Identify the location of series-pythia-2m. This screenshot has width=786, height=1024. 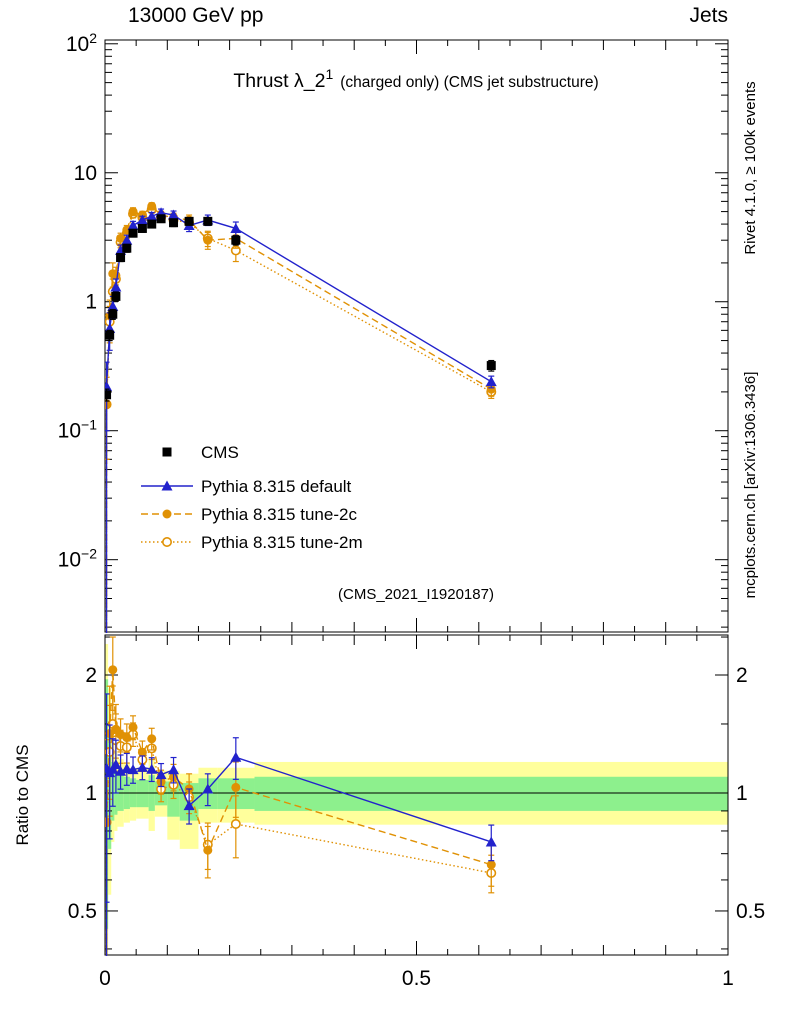
(301, 820).